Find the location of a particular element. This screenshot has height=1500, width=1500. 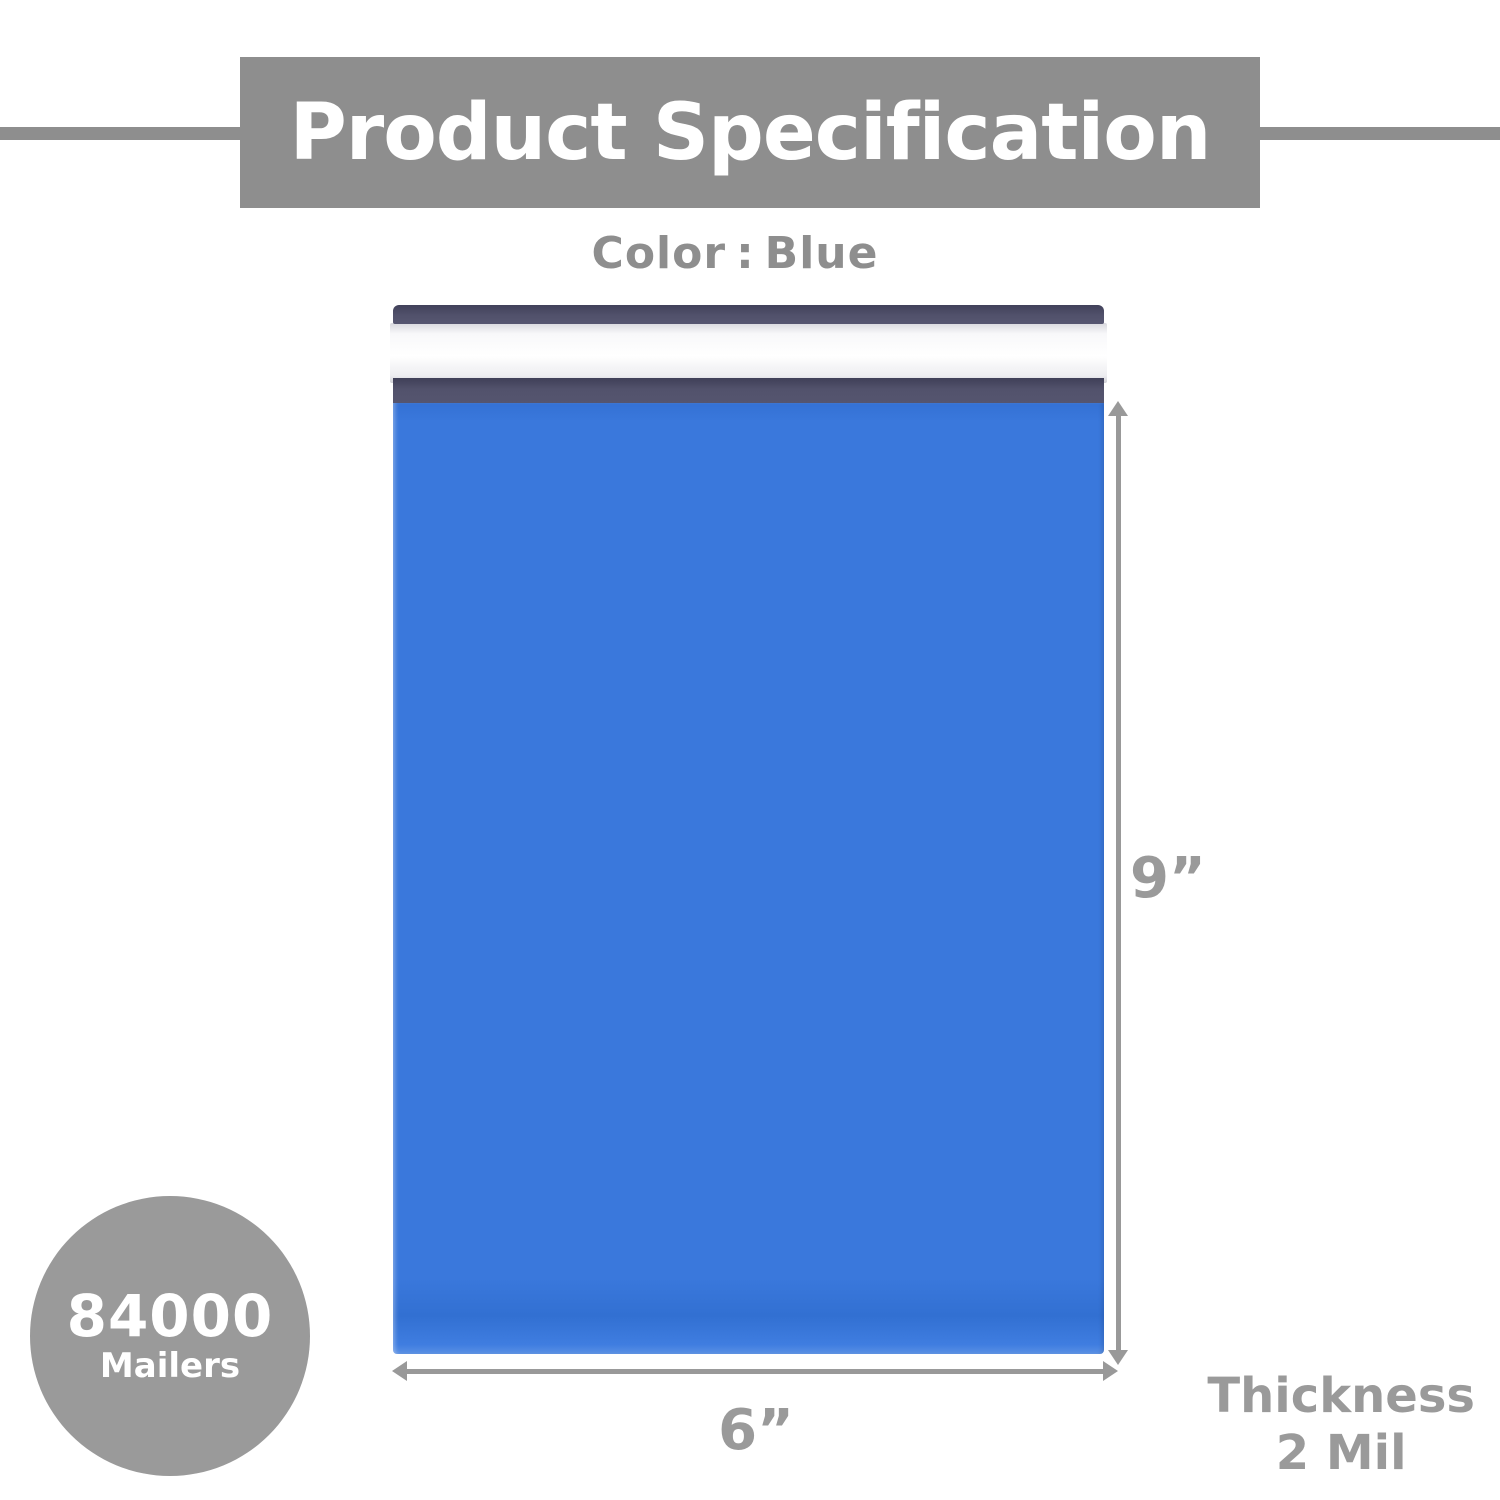

header-banner: Product Specification is located at coordinates (750, 132).